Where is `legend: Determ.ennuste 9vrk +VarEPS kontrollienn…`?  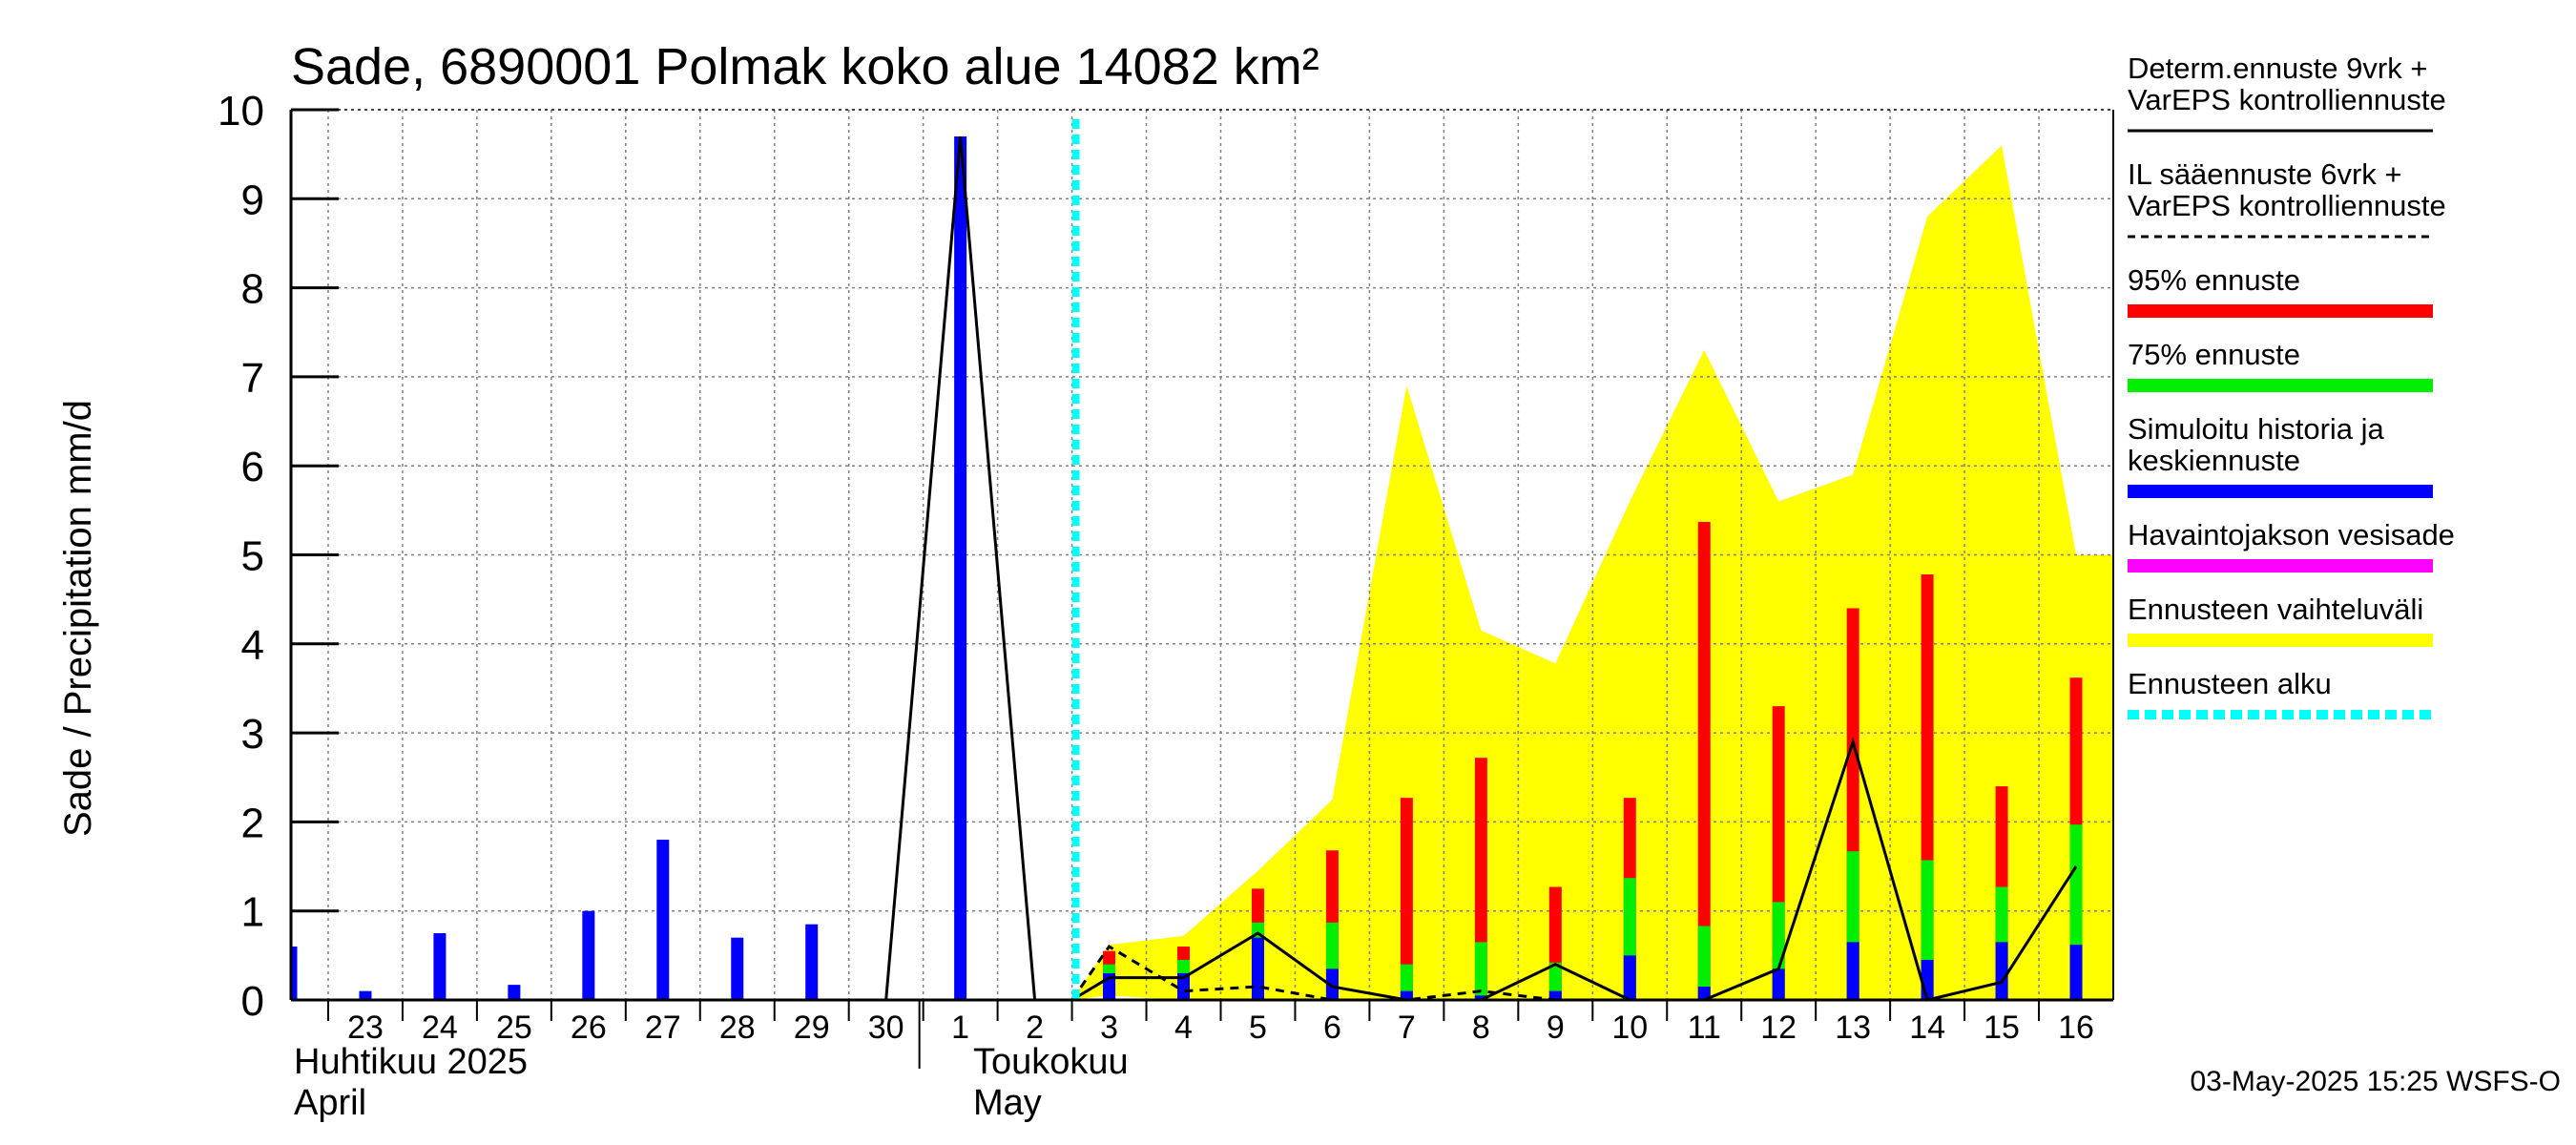 legend: Determ.ennuste 9vrk +VarEPS kontrollienn… is located at coordinates (2291, 385).